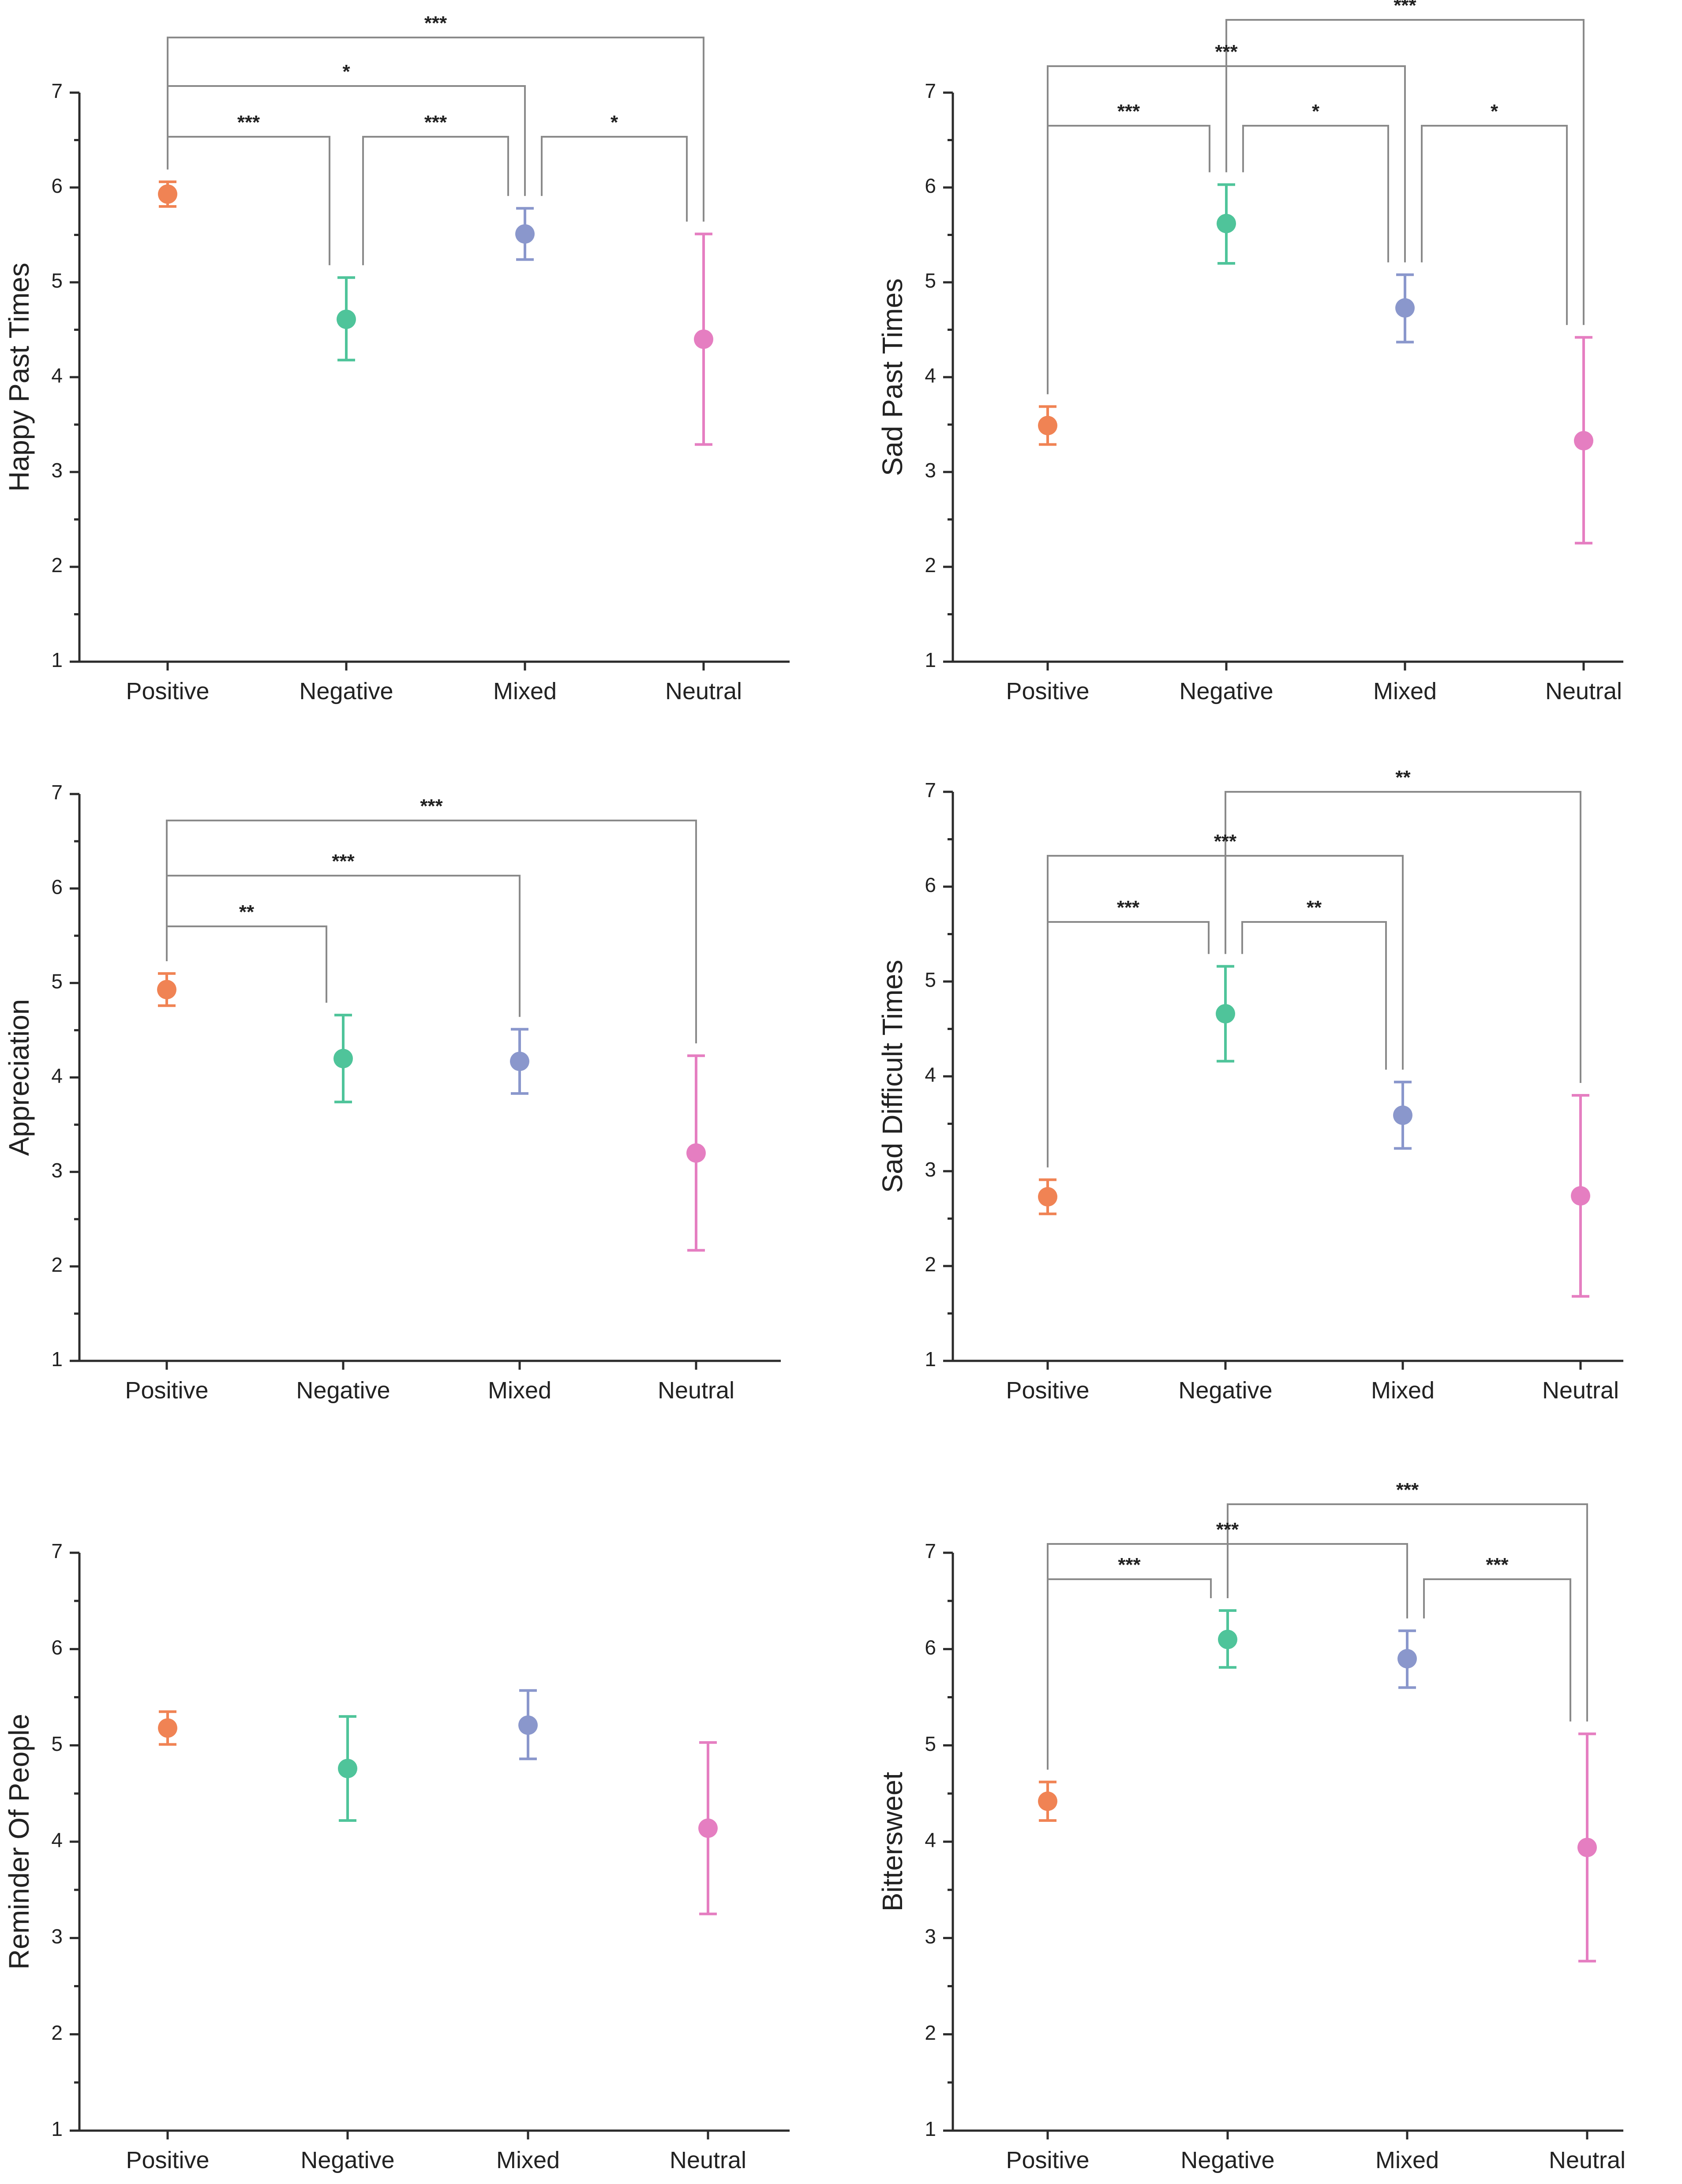 The image size is (1682, 2184). I want to click on y-axis-label: Happy Past Times, so click(19, 376).